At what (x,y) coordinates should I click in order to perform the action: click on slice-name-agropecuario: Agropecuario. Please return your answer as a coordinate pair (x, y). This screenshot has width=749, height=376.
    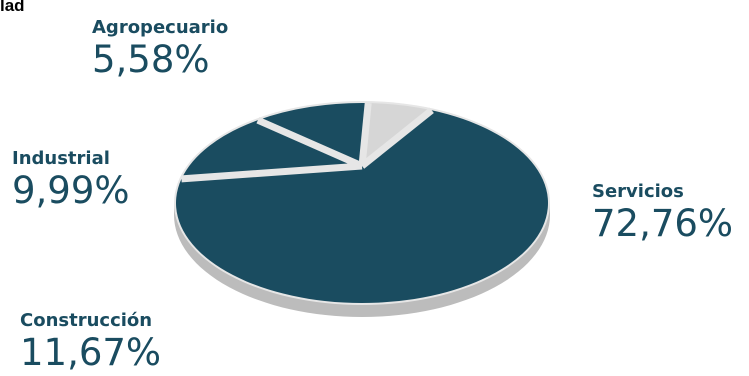
    Looking at the image, I should click on (160, 27).